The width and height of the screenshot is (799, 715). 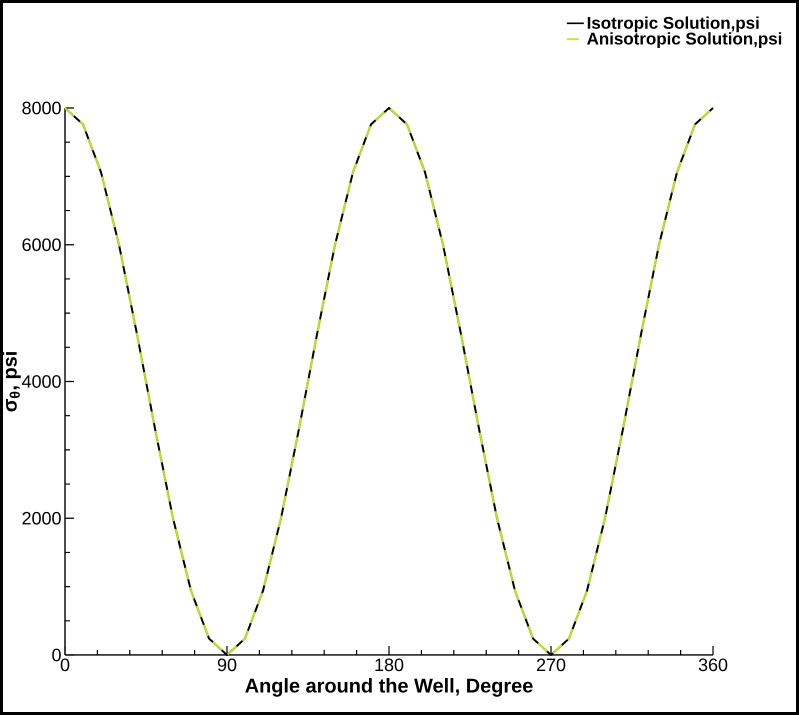 What do you see at coordinates (65, 665) in the screenshot?
I see `x-tick-label: 0` at bounding box center [65, 665].